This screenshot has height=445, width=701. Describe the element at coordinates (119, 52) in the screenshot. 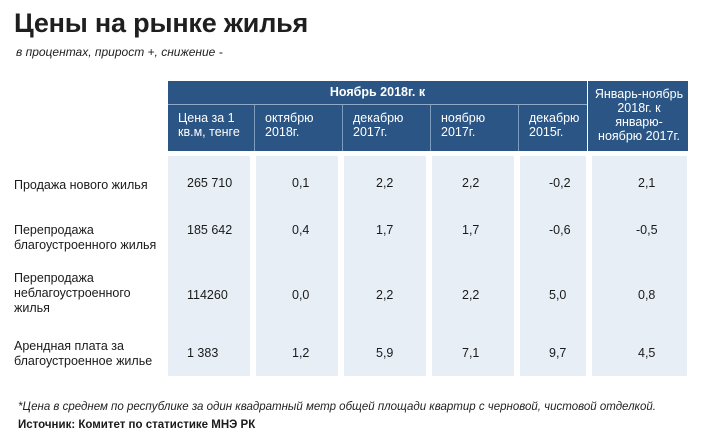

I see `page-subtitle: в процентах, прирост +, снижение -` at that location.